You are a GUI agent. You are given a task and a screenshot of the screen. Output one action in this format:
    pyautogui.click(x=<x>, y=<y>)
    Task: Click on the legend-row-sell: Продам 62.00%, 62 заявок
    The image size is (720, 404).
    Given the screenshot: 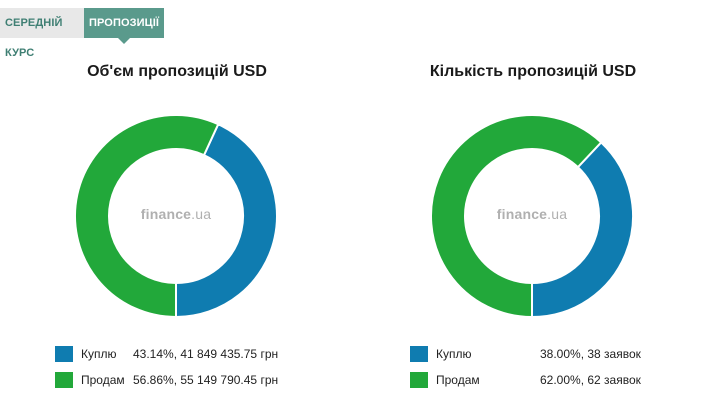 What is the action you would take?
    pyautogui.click(x=550, y=385)
    